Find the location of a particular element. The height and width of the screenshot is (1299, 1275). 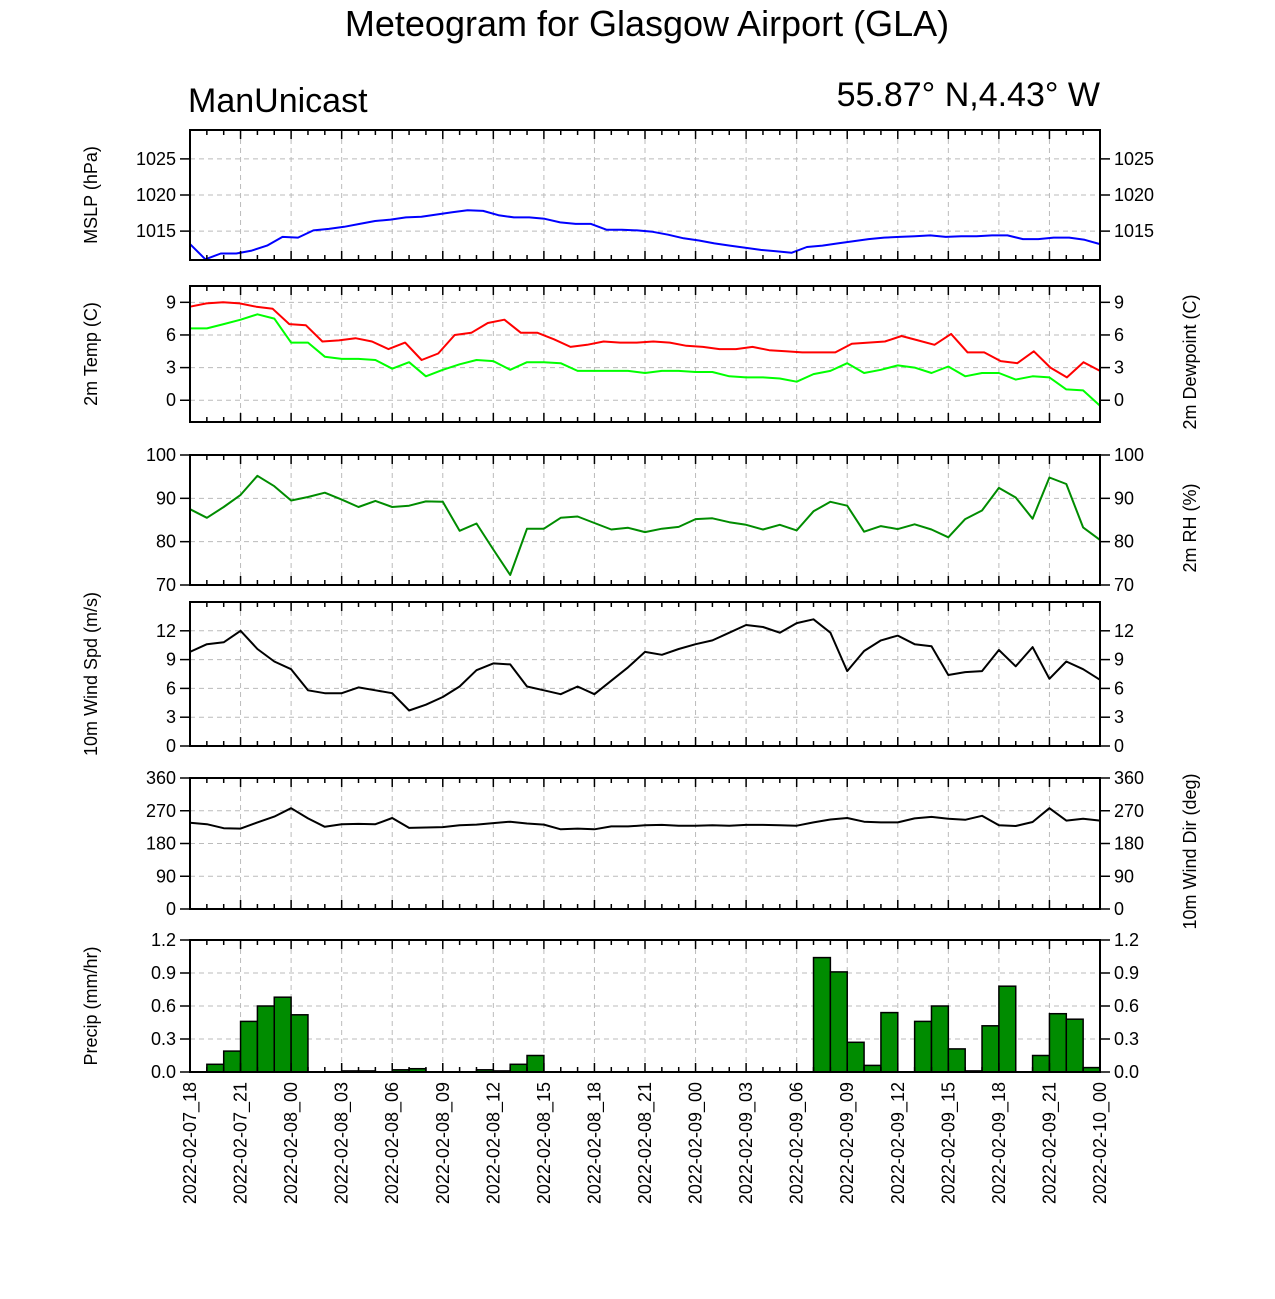

y-tick-label: 1025 is located at coordinates (156, 159).